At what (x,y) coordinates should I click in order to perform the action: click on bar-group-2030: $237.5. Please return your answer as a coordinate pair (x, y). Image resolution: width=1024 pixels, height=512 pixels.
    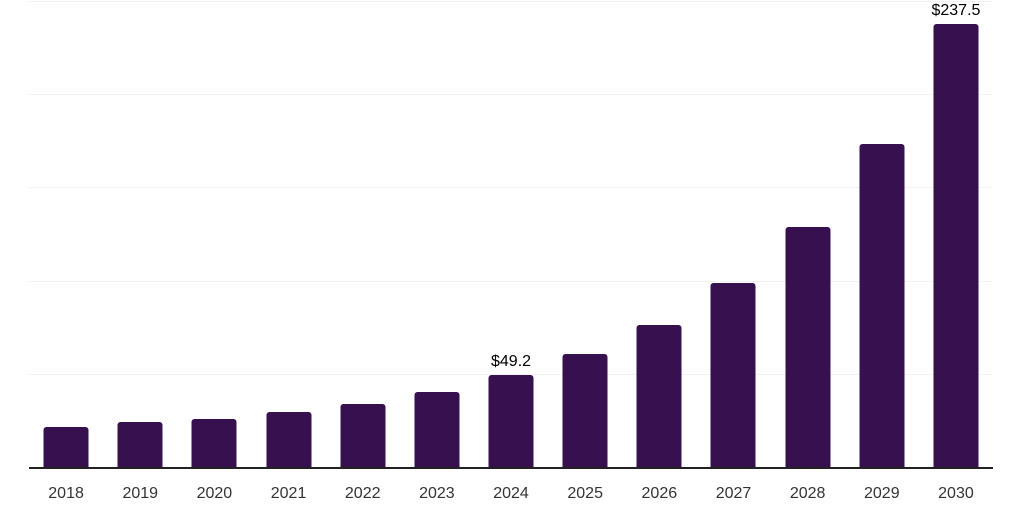
    Looking at the image, I should click on (956, 233).